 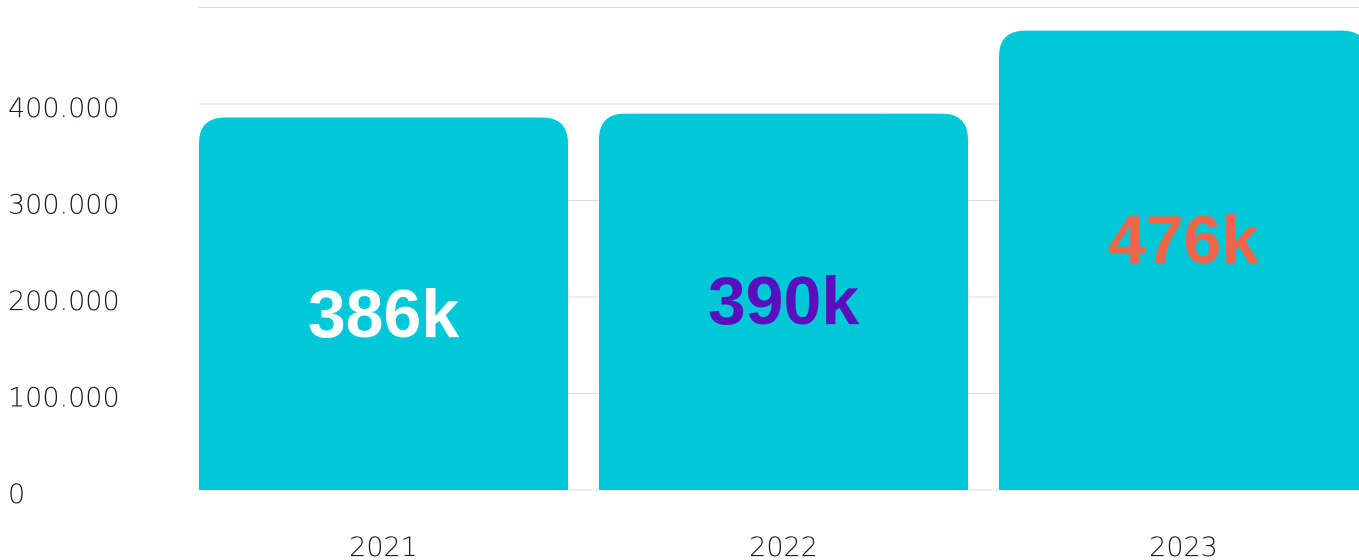 What do you see at coordinates (383, 314) in the screenshot?
I see `data-label-2021: 386k` at bounding box center [383, 314].